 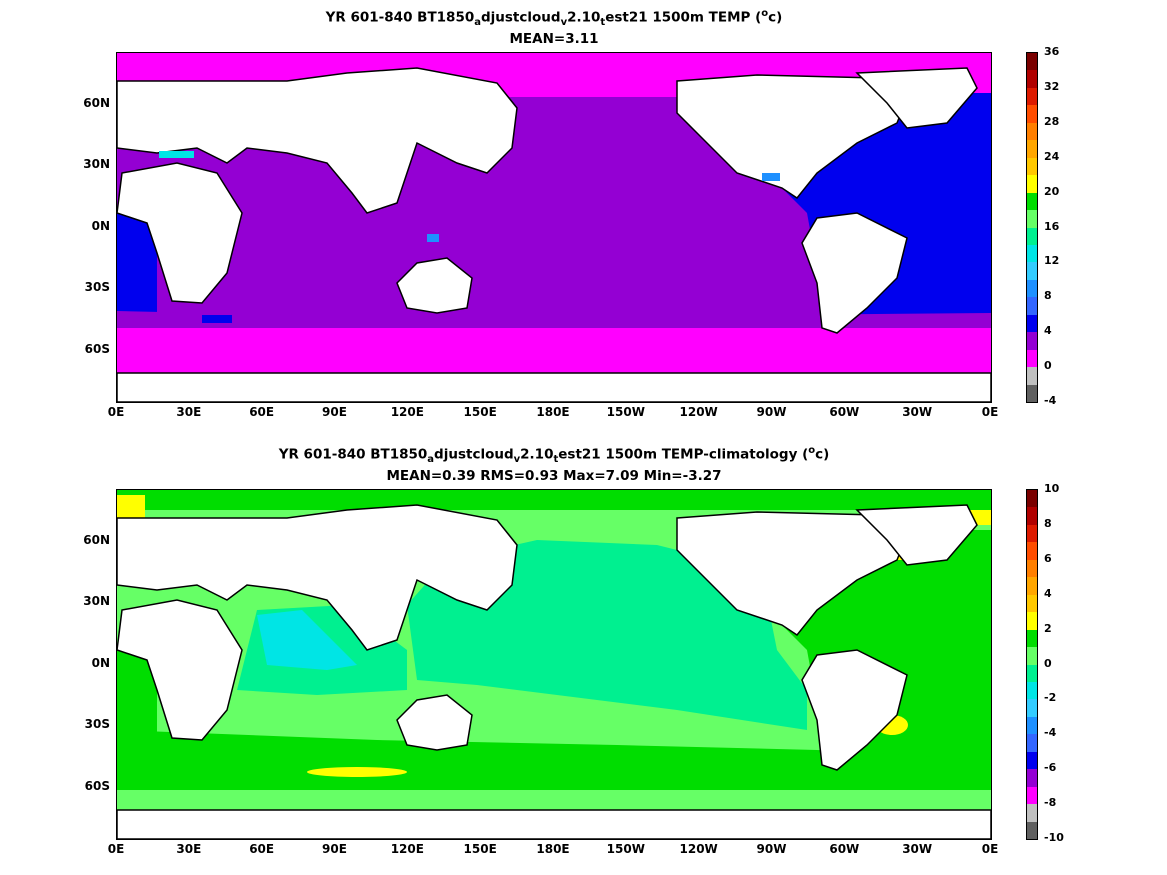 I want to click on colorbar-label: -2, so click(x=1050, y=698).